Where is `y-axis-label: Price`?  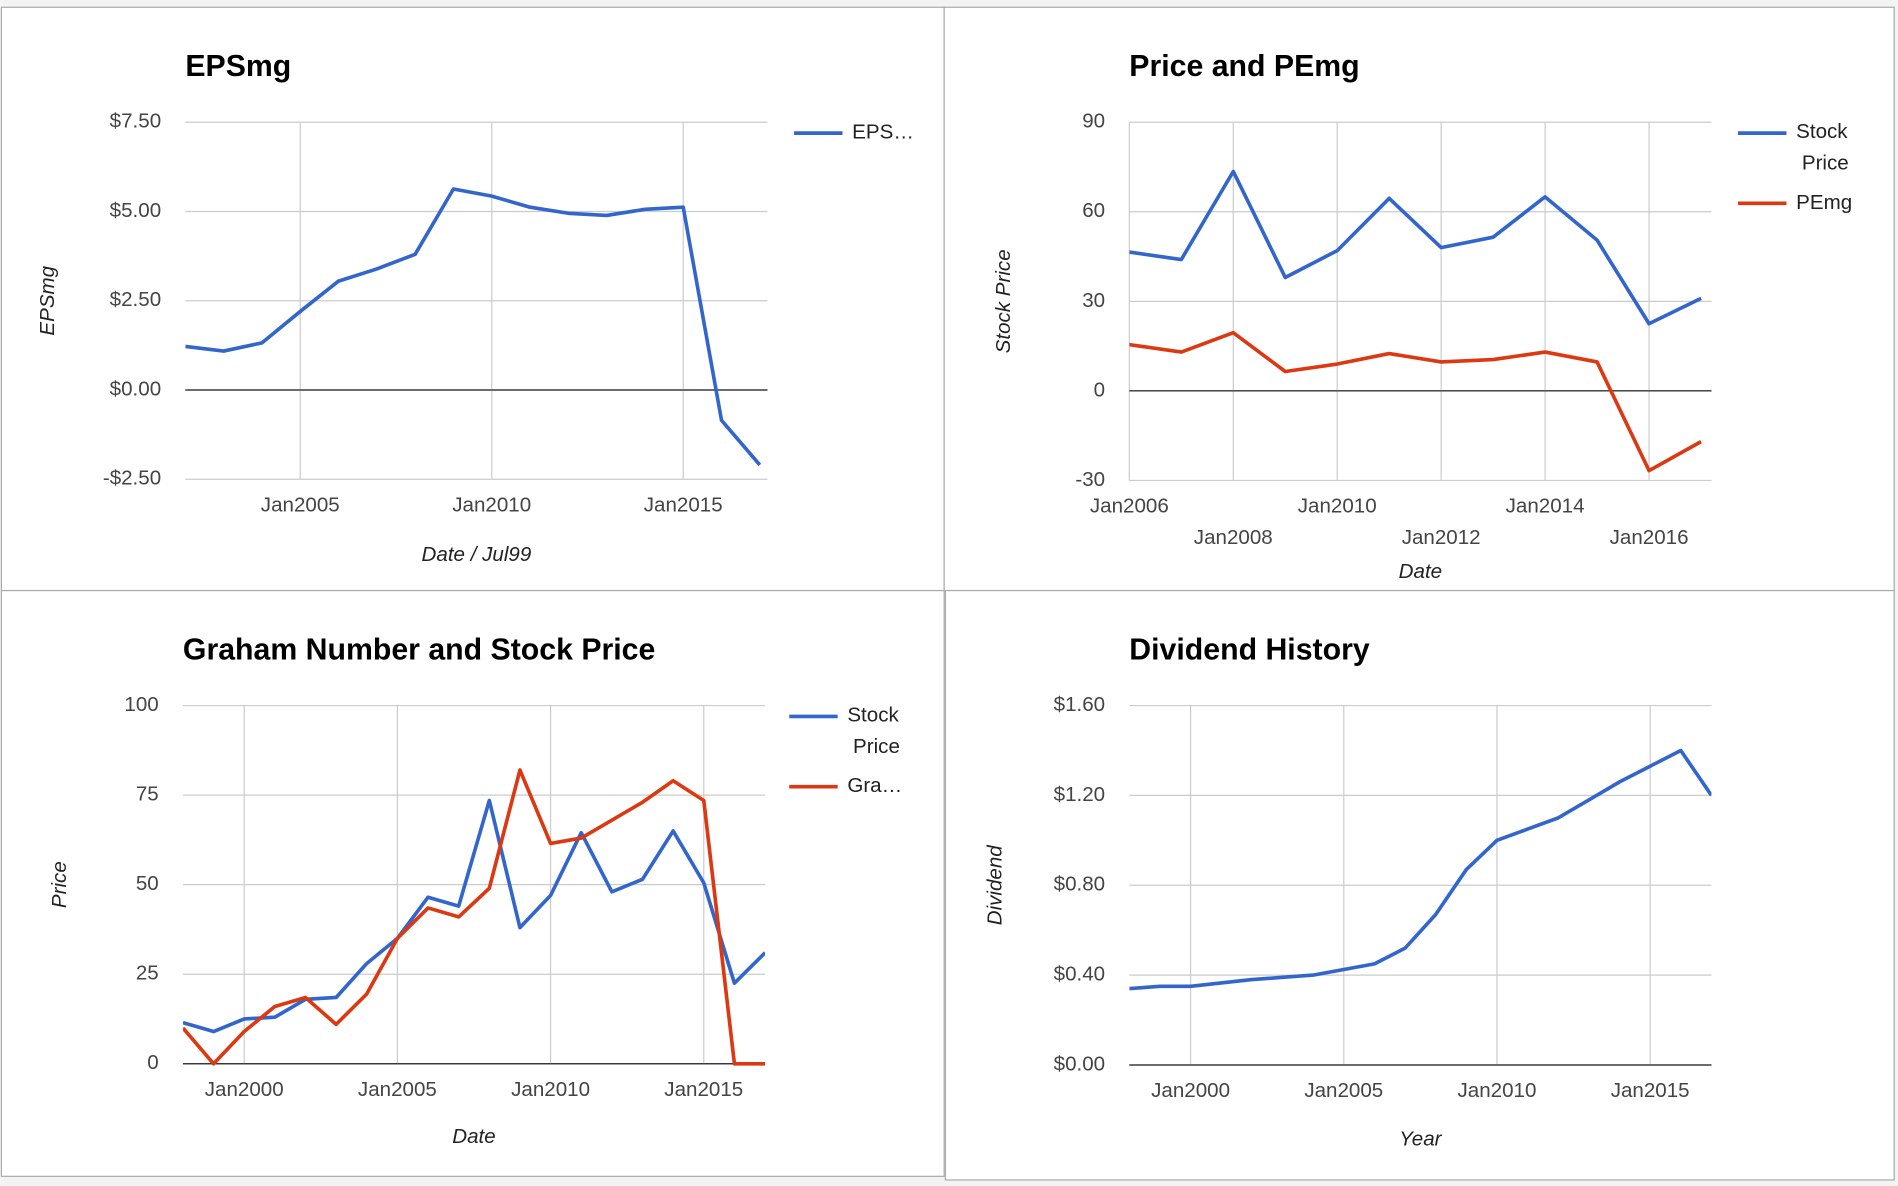 y-axis-label: Price is located at coordinates (59, 884).